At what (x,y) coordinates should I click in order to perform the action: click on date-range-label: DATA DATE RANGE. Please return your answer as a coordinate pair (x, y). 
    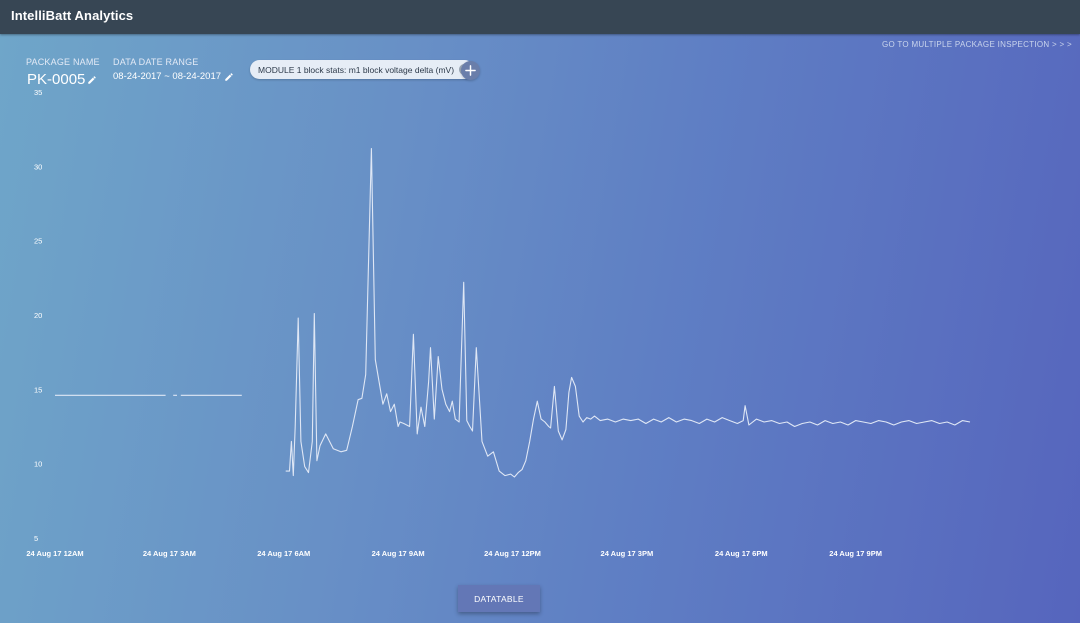
    Looking at the image, I should click on (156, 62).